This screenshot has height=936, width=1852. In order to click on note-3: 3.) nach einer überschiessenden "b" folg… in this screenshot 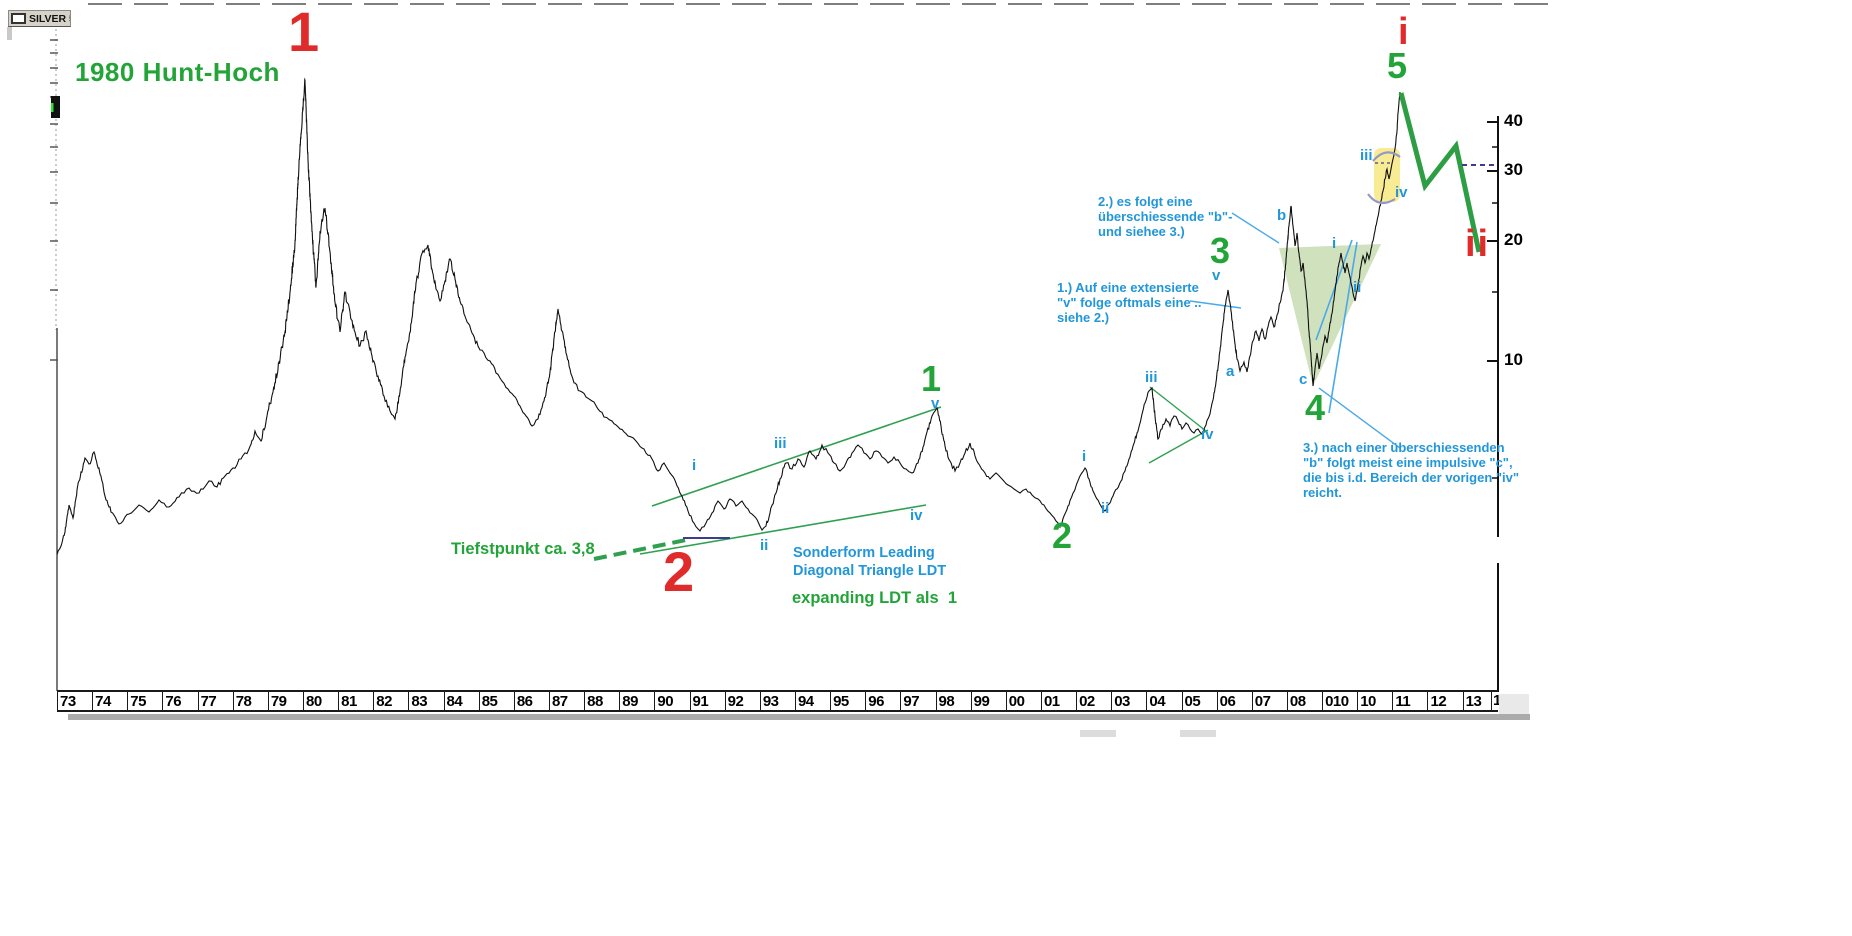, I will do `click(1411, 470)`.